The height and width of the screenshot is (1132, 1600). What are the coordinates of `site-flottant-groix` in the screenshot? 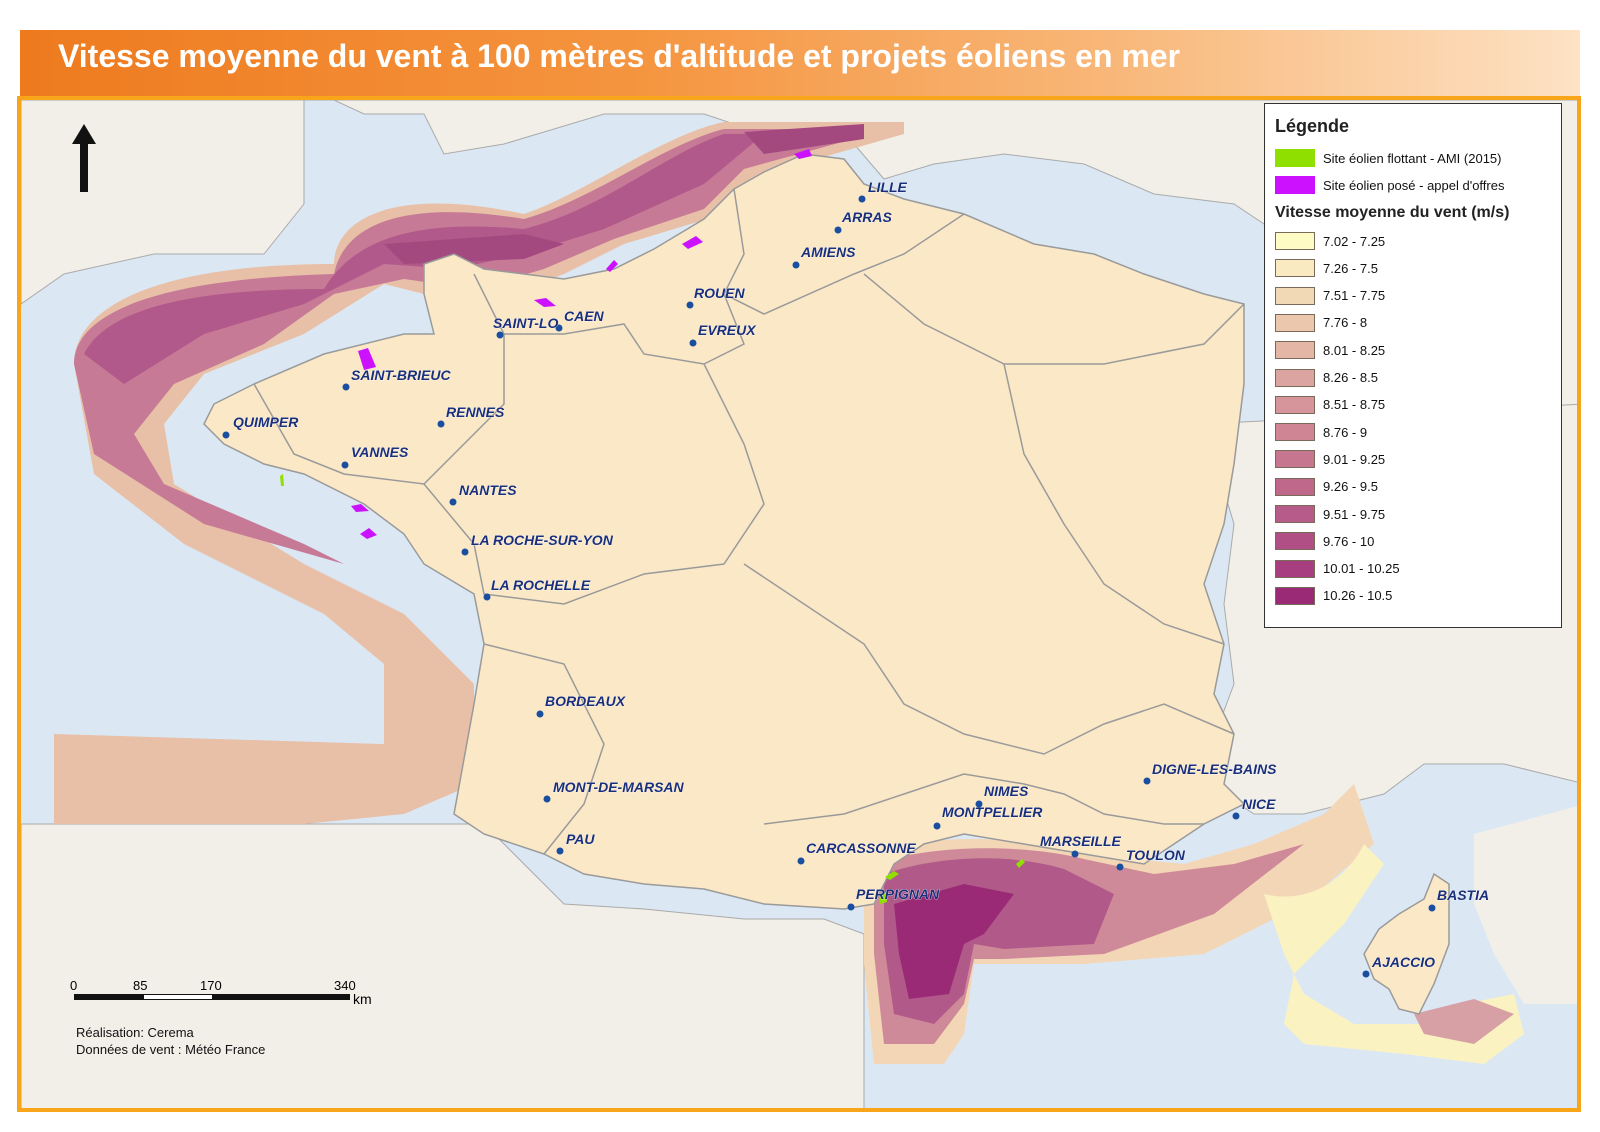 It's located at (282, 480).